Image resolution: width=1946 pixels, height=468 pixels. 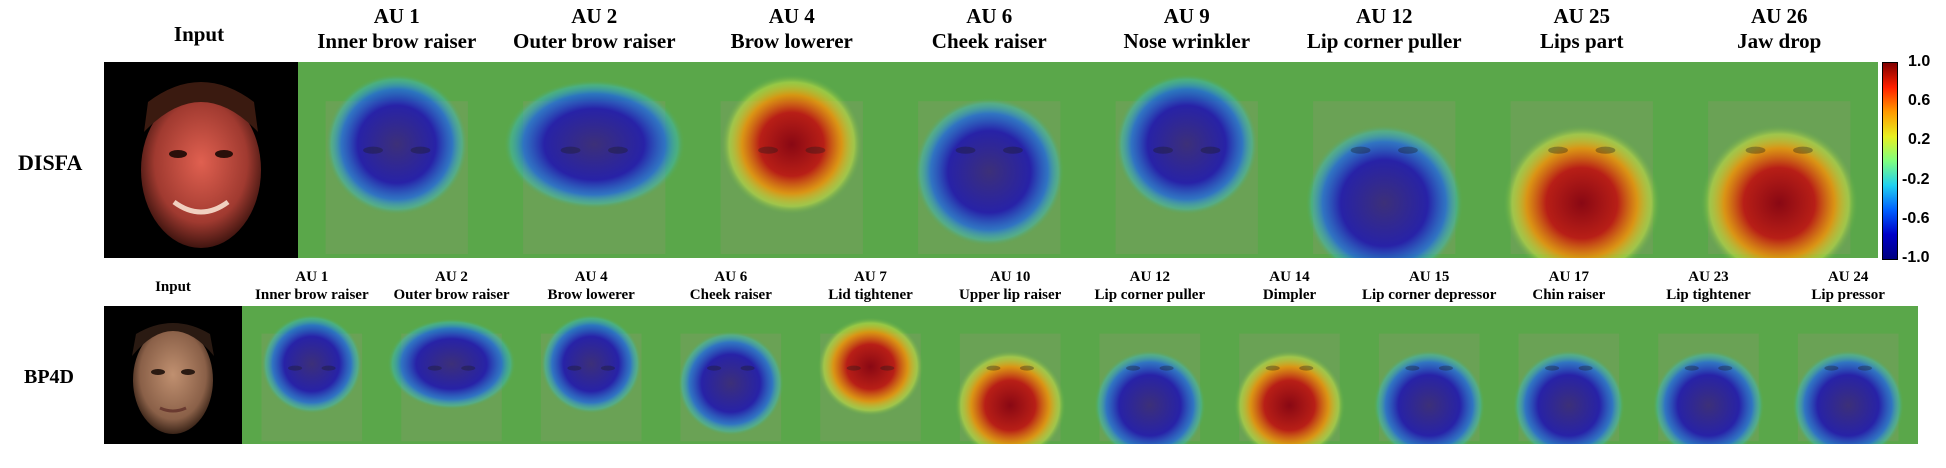 I want to click on bp4d-au-code: AU 12, so click(x=1150, y=277).